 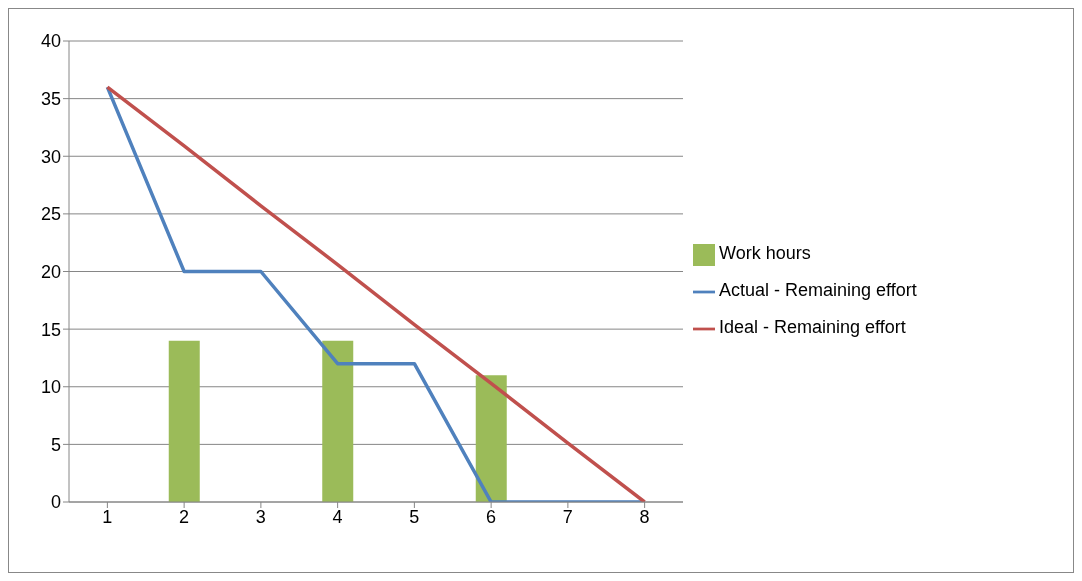 What do you see at coordinates (414, 516) in the screenshot?
I see `x-tick-label: 5` at bounding box center [414, 516].